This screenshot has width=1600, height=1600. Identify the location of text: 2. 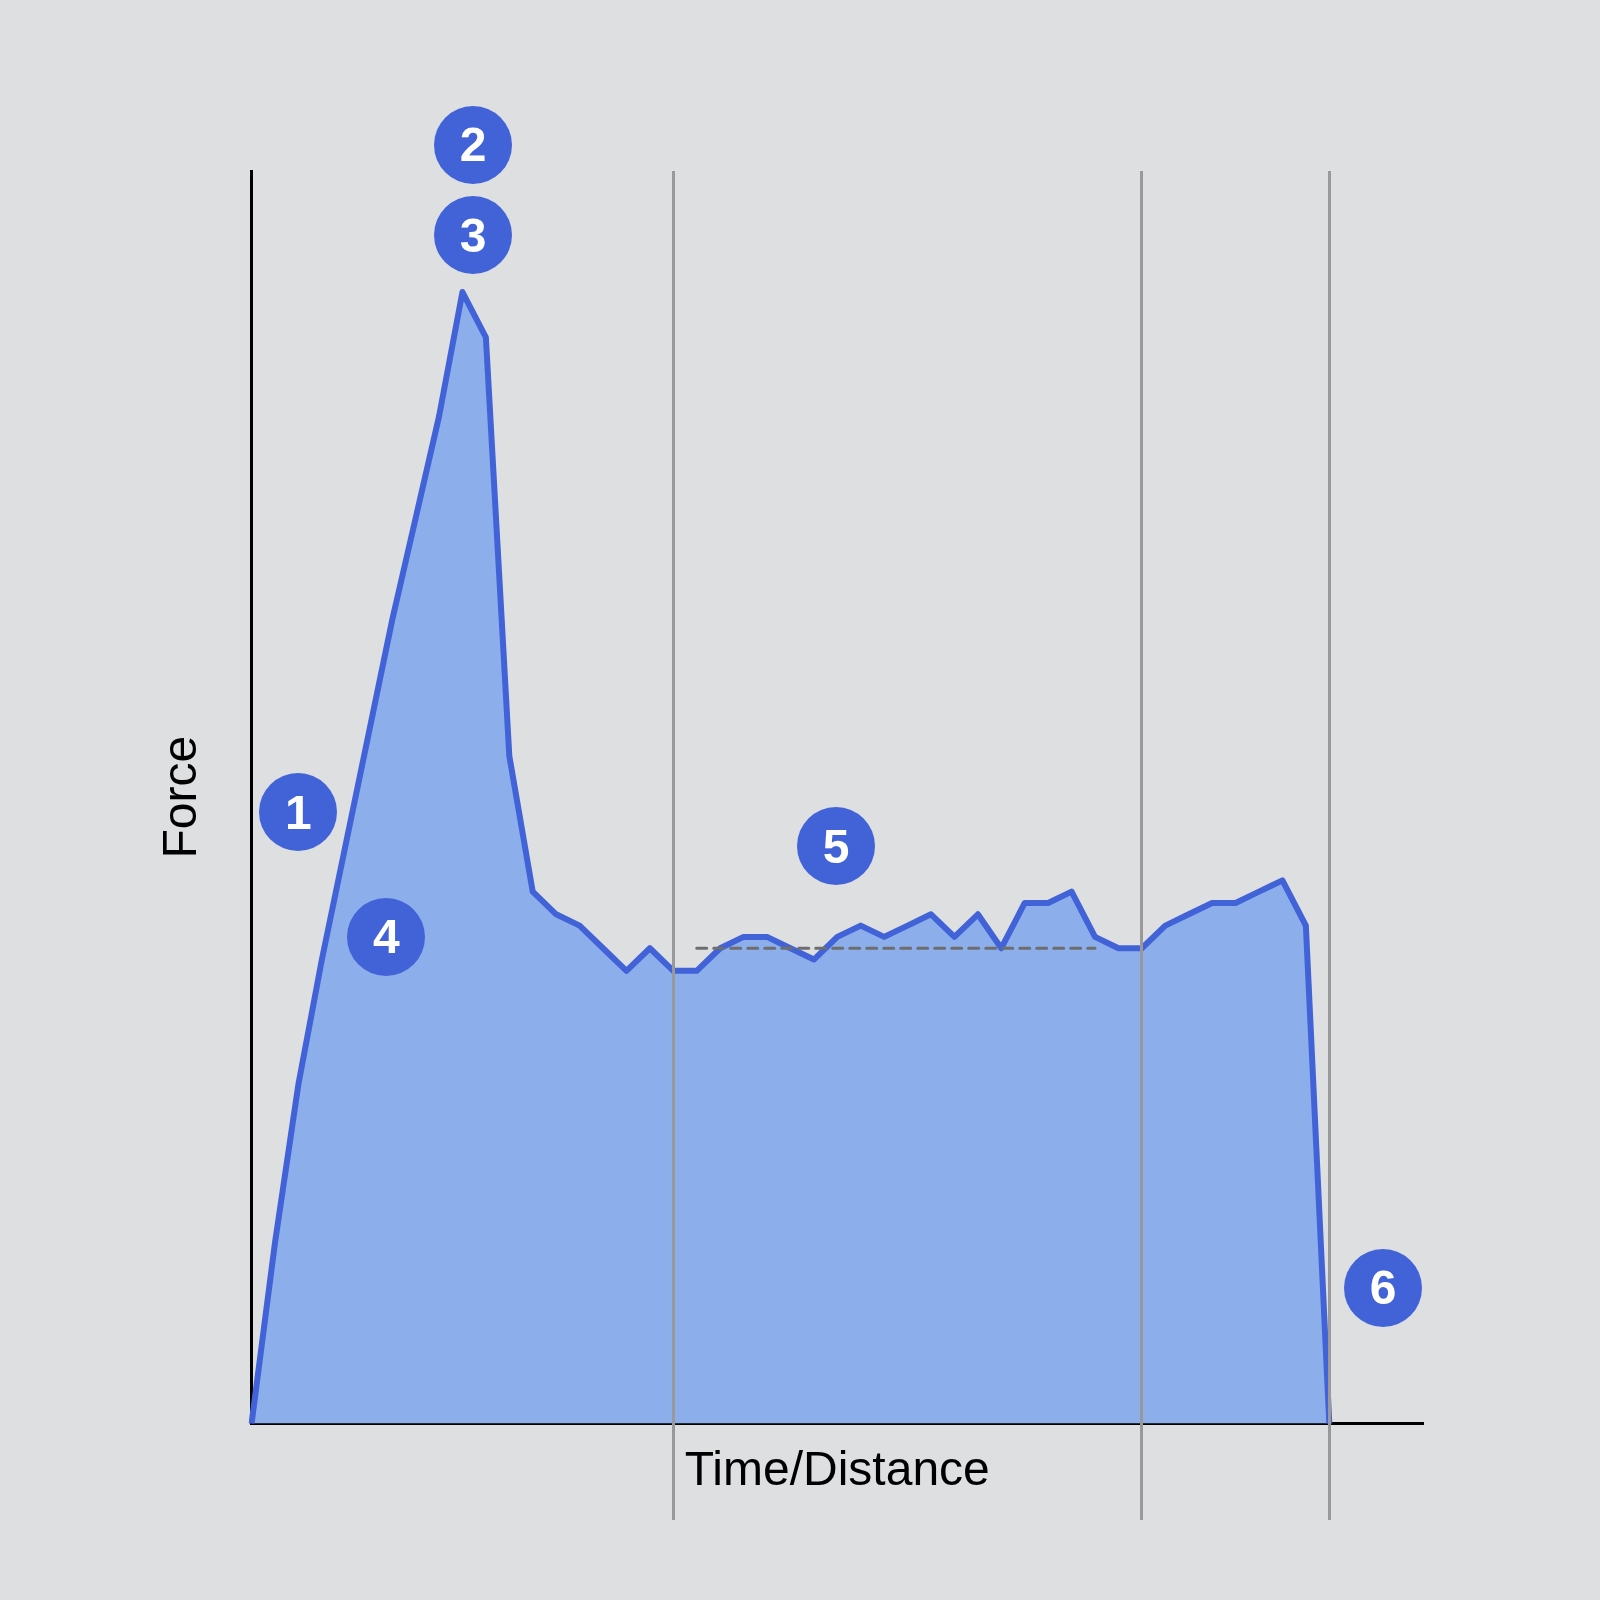
(472, 144).